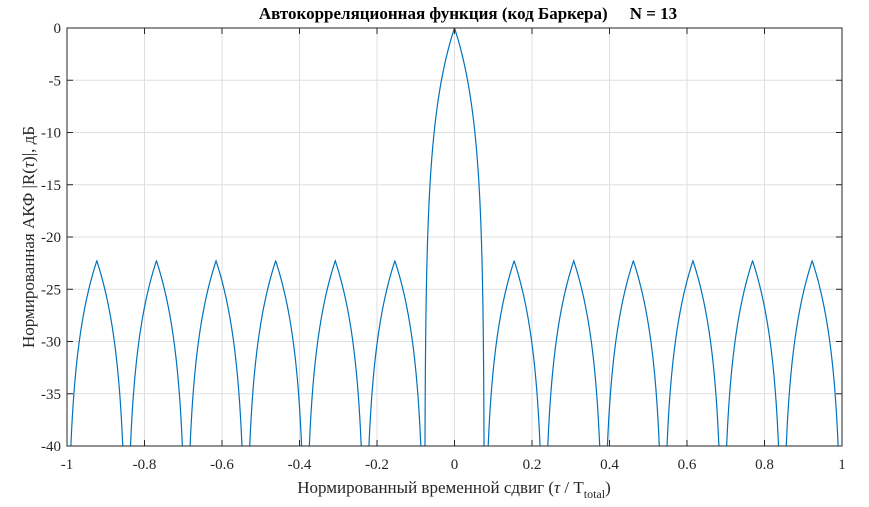 Image resolution: width=869 pixels, height=507 pixels. I want to click on y-tick-label: -5, so click(55, 81).